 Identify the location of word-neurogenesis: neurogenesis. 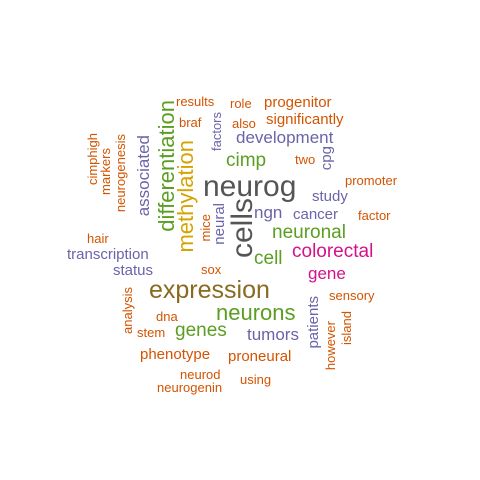
(120, 173).